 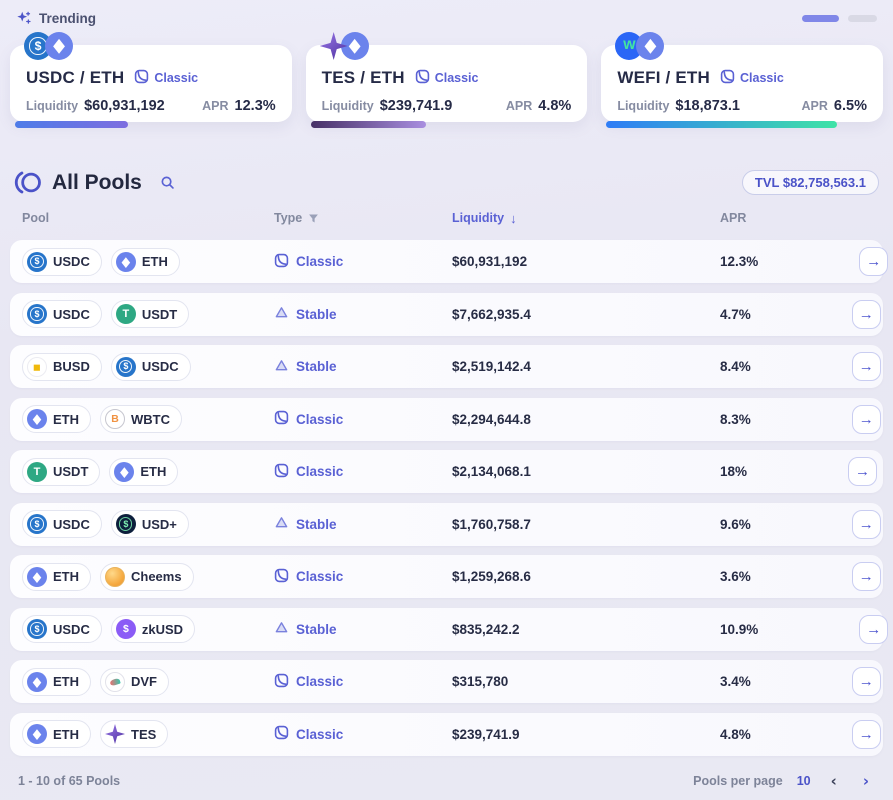 What do you see at coordinates (707, 106) in the screenshot?
I see `liquidity-value: $18,873.1` at bounding box center [707, 106].